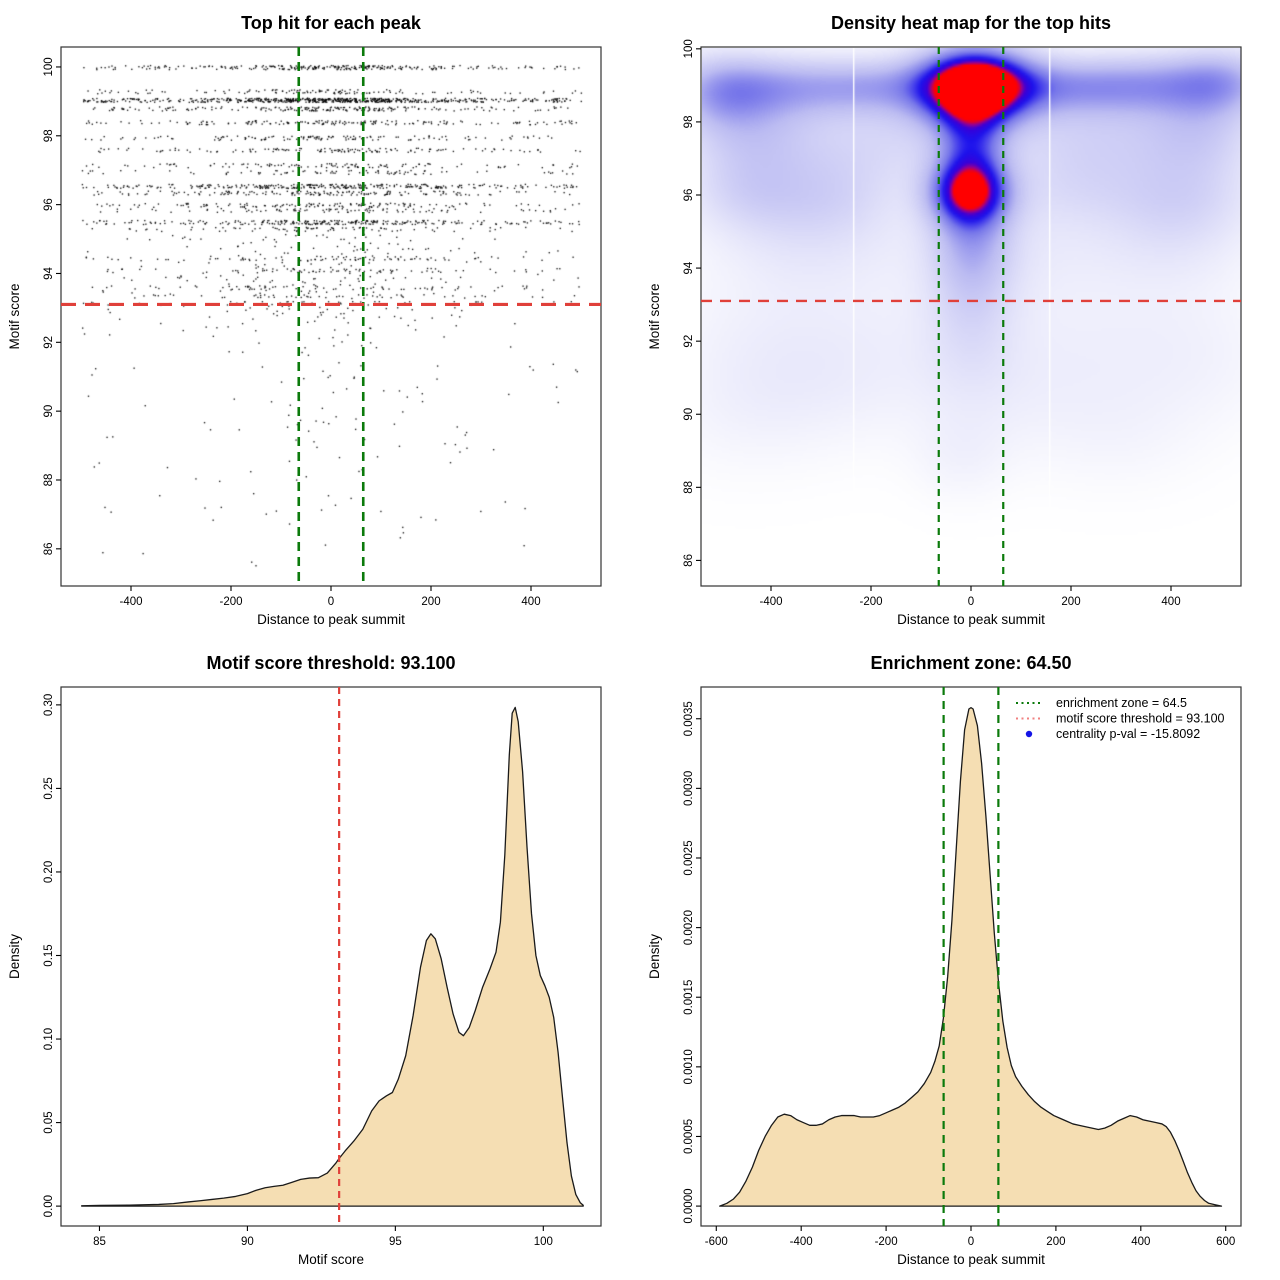  I want to click on legend-item-label: motif score threshold = 93.100, so click(1140, 719).